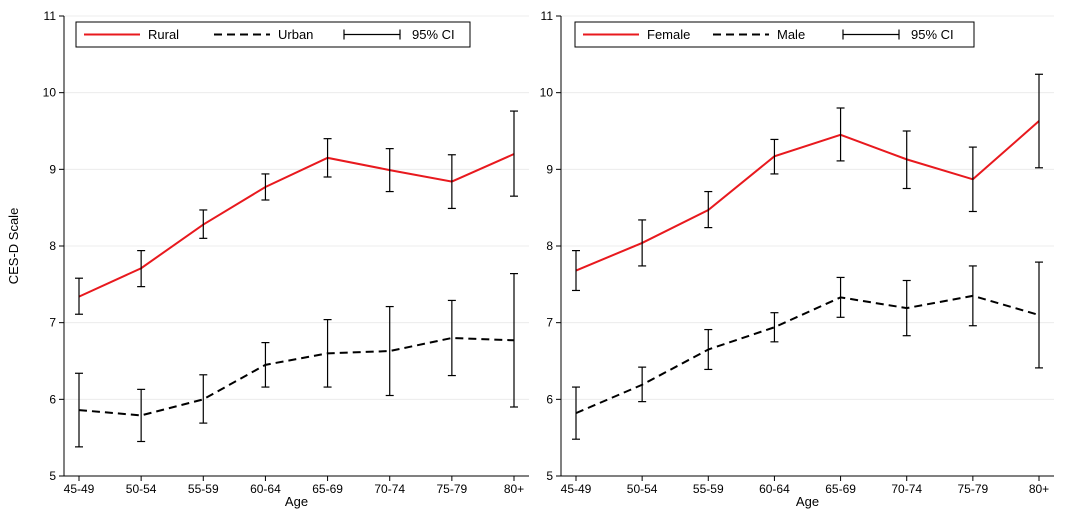 This screenshot has width=1072, height=518. Describe the element at coordinates (668, 34) in the screenshot. I see `legend-label-female: Female` at that location.